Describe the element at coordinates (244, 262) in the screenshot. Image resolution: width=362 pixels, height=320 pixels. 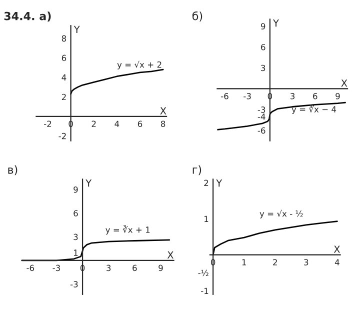
I see `x-tick-label: 1` at that location.